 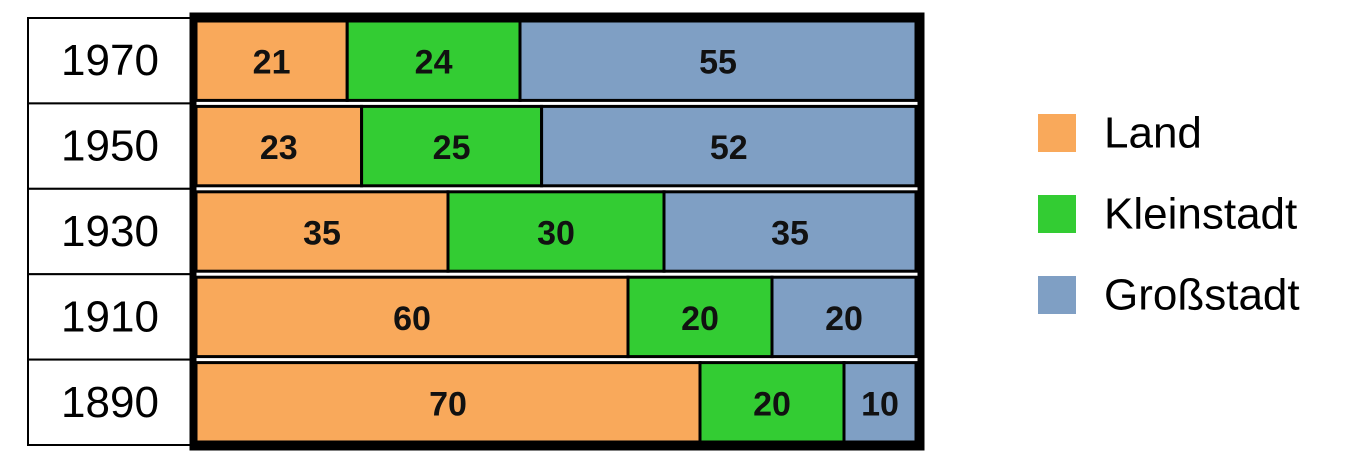 What do you see at coordinates (110, 146) in the screenshot?
I see `category-label: 1950` at bounding box center [110, 146].